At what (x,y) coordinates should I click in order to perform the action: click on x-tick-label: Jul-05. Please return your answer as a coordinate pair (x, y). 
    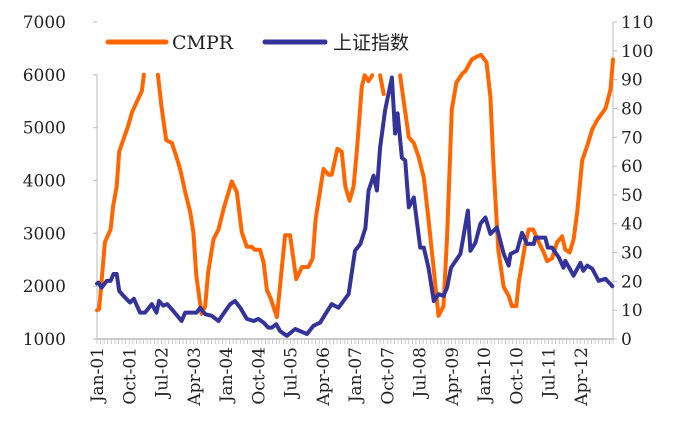
    Looking at the image, I should click on (292, 373).